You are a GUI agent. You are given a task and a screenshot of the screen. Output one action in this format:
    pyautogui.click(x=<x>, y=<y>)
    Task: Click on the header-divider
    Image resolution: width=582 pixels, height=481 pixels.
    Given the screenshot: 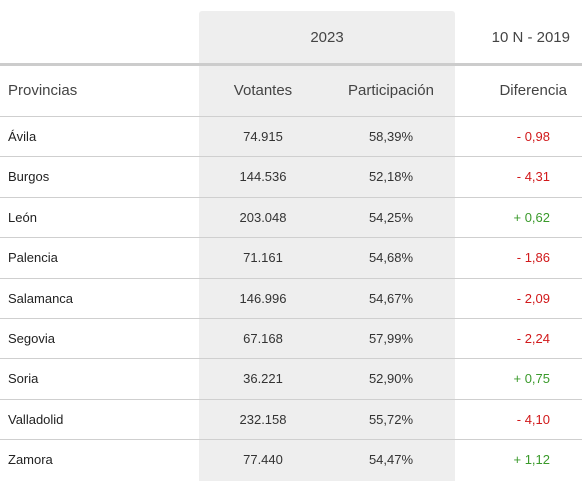 What is the action you would take?
    pyautogui.click(x=291, y=64)
    